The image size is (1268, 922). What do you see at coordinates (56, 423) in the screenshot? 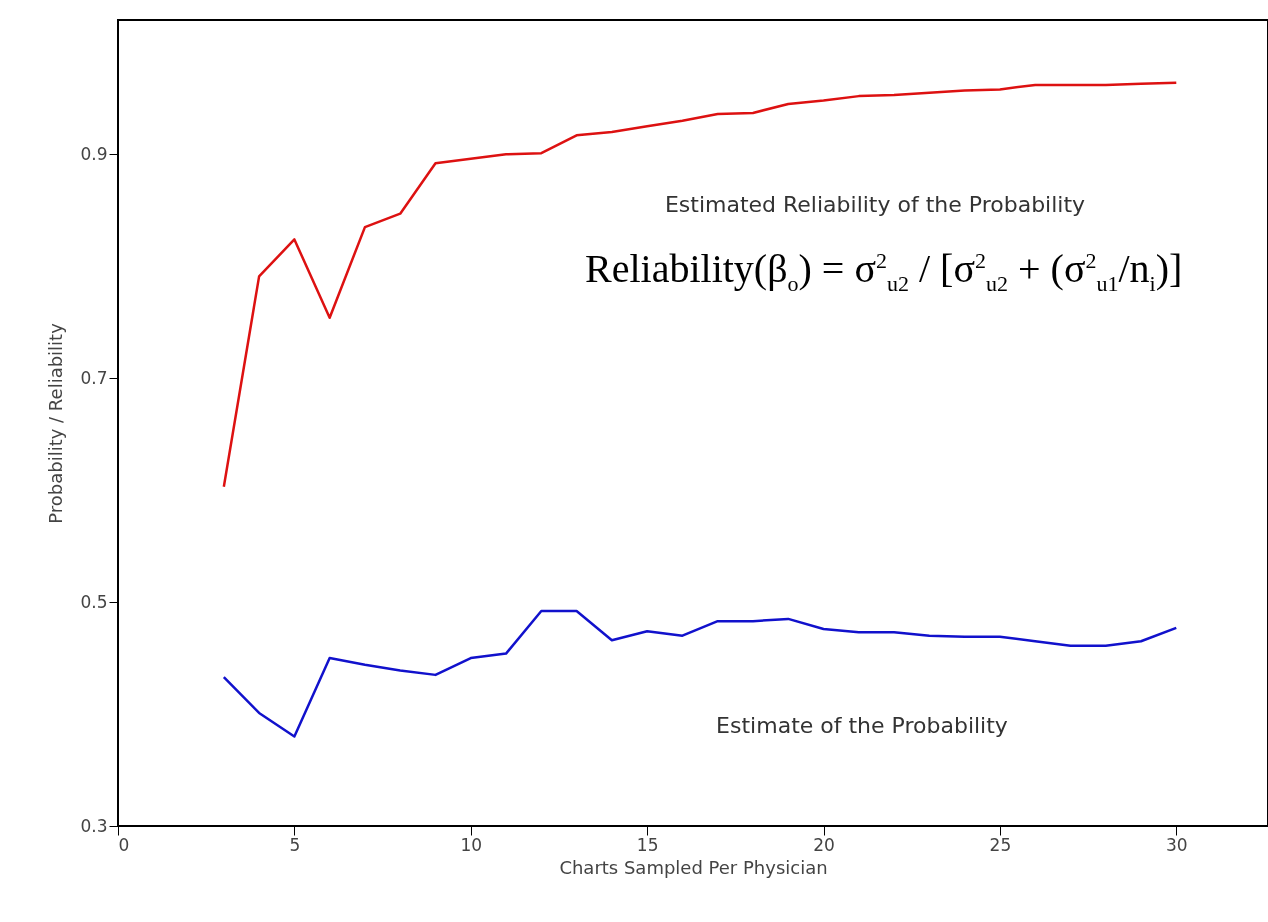
I see `y-axis-title: Probability / Reliability` at bounding box center [56, 423].